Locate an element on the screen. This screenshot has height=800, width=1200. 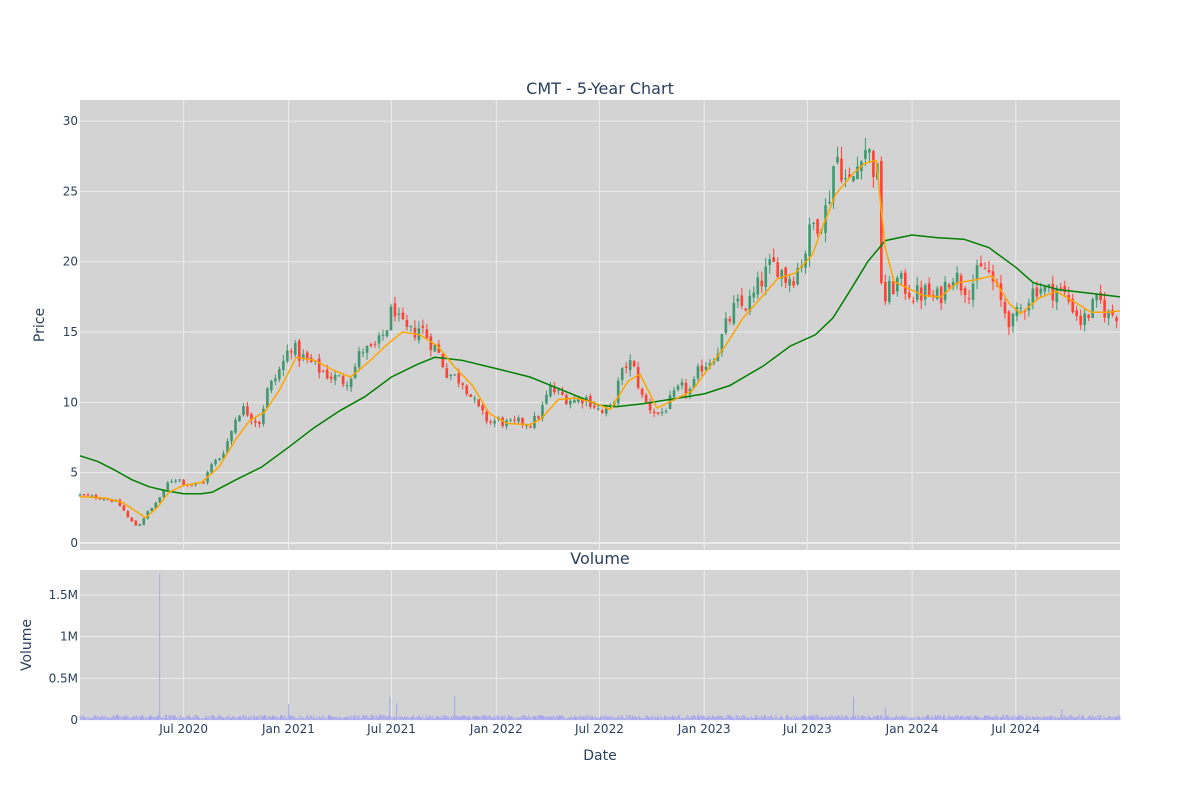
x-tick-label: Jul 2023 is located at coordinates (807, 729).